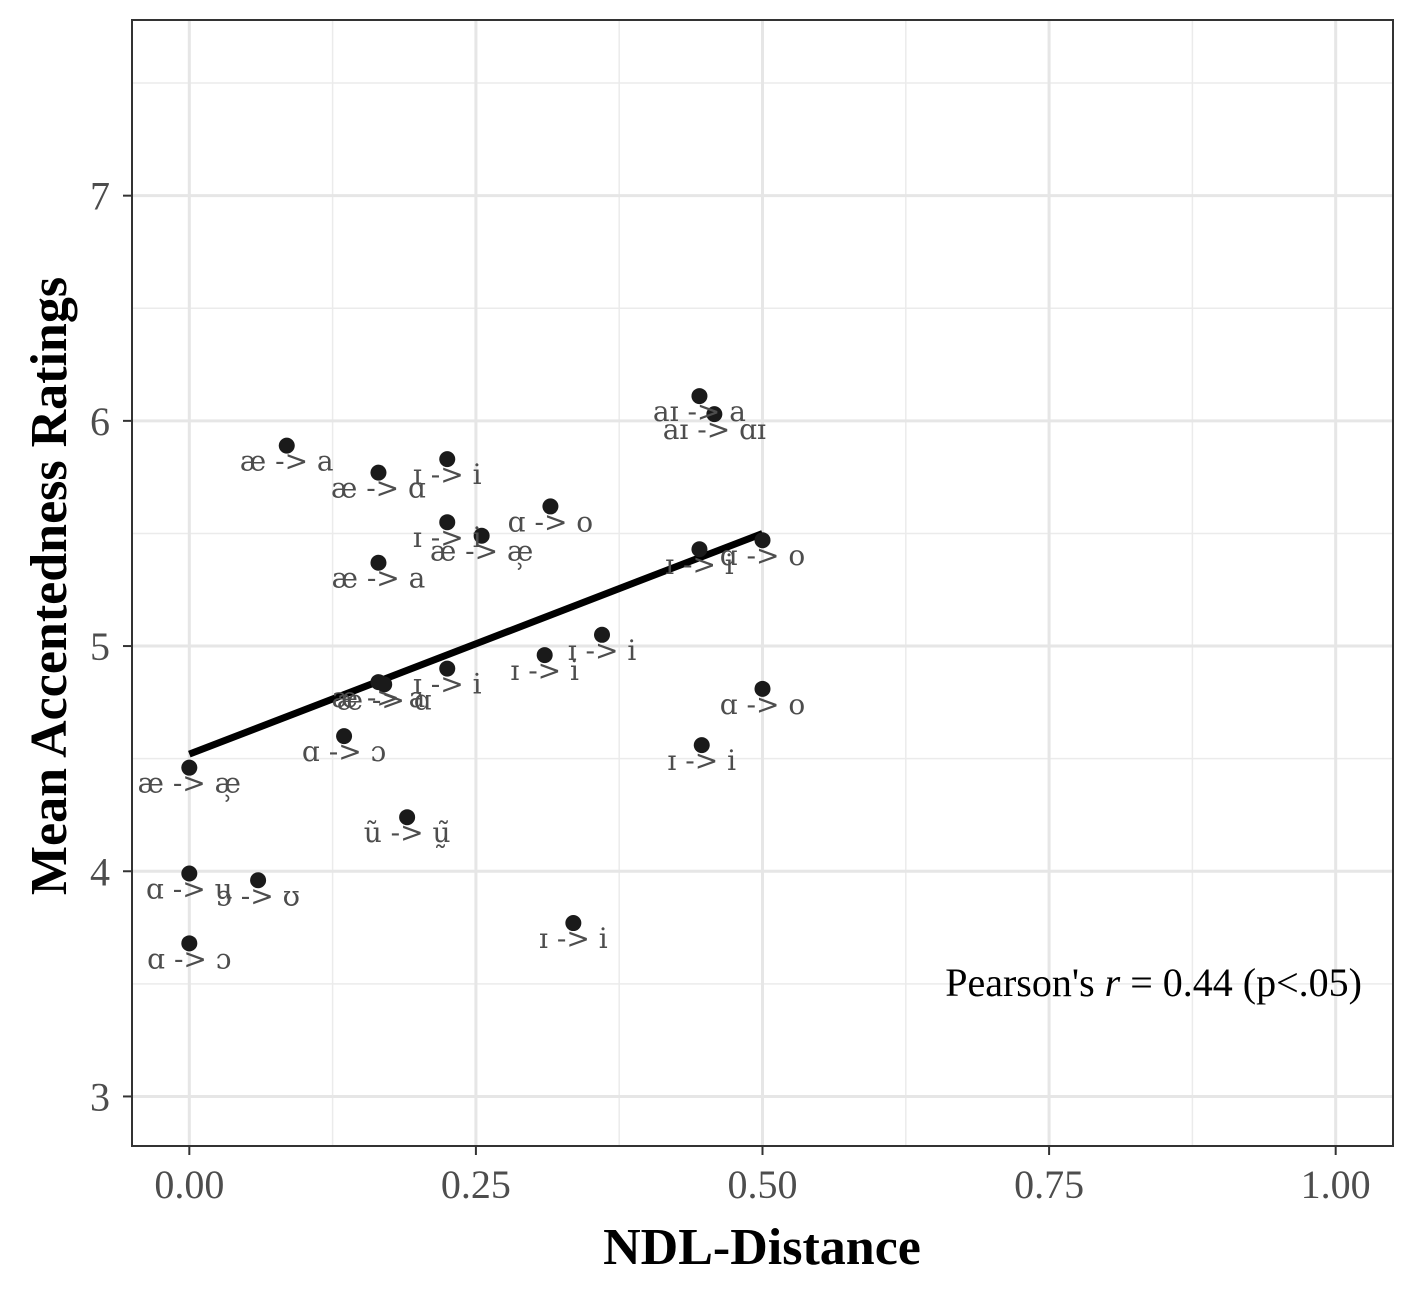 Image resolution: width=1417 pixels, height=1299 pixels. What do you see at coordinates (763, 1184) in the screenshot?
I see `x-tick-label: 0.50` at bounding box center [763, 1184].